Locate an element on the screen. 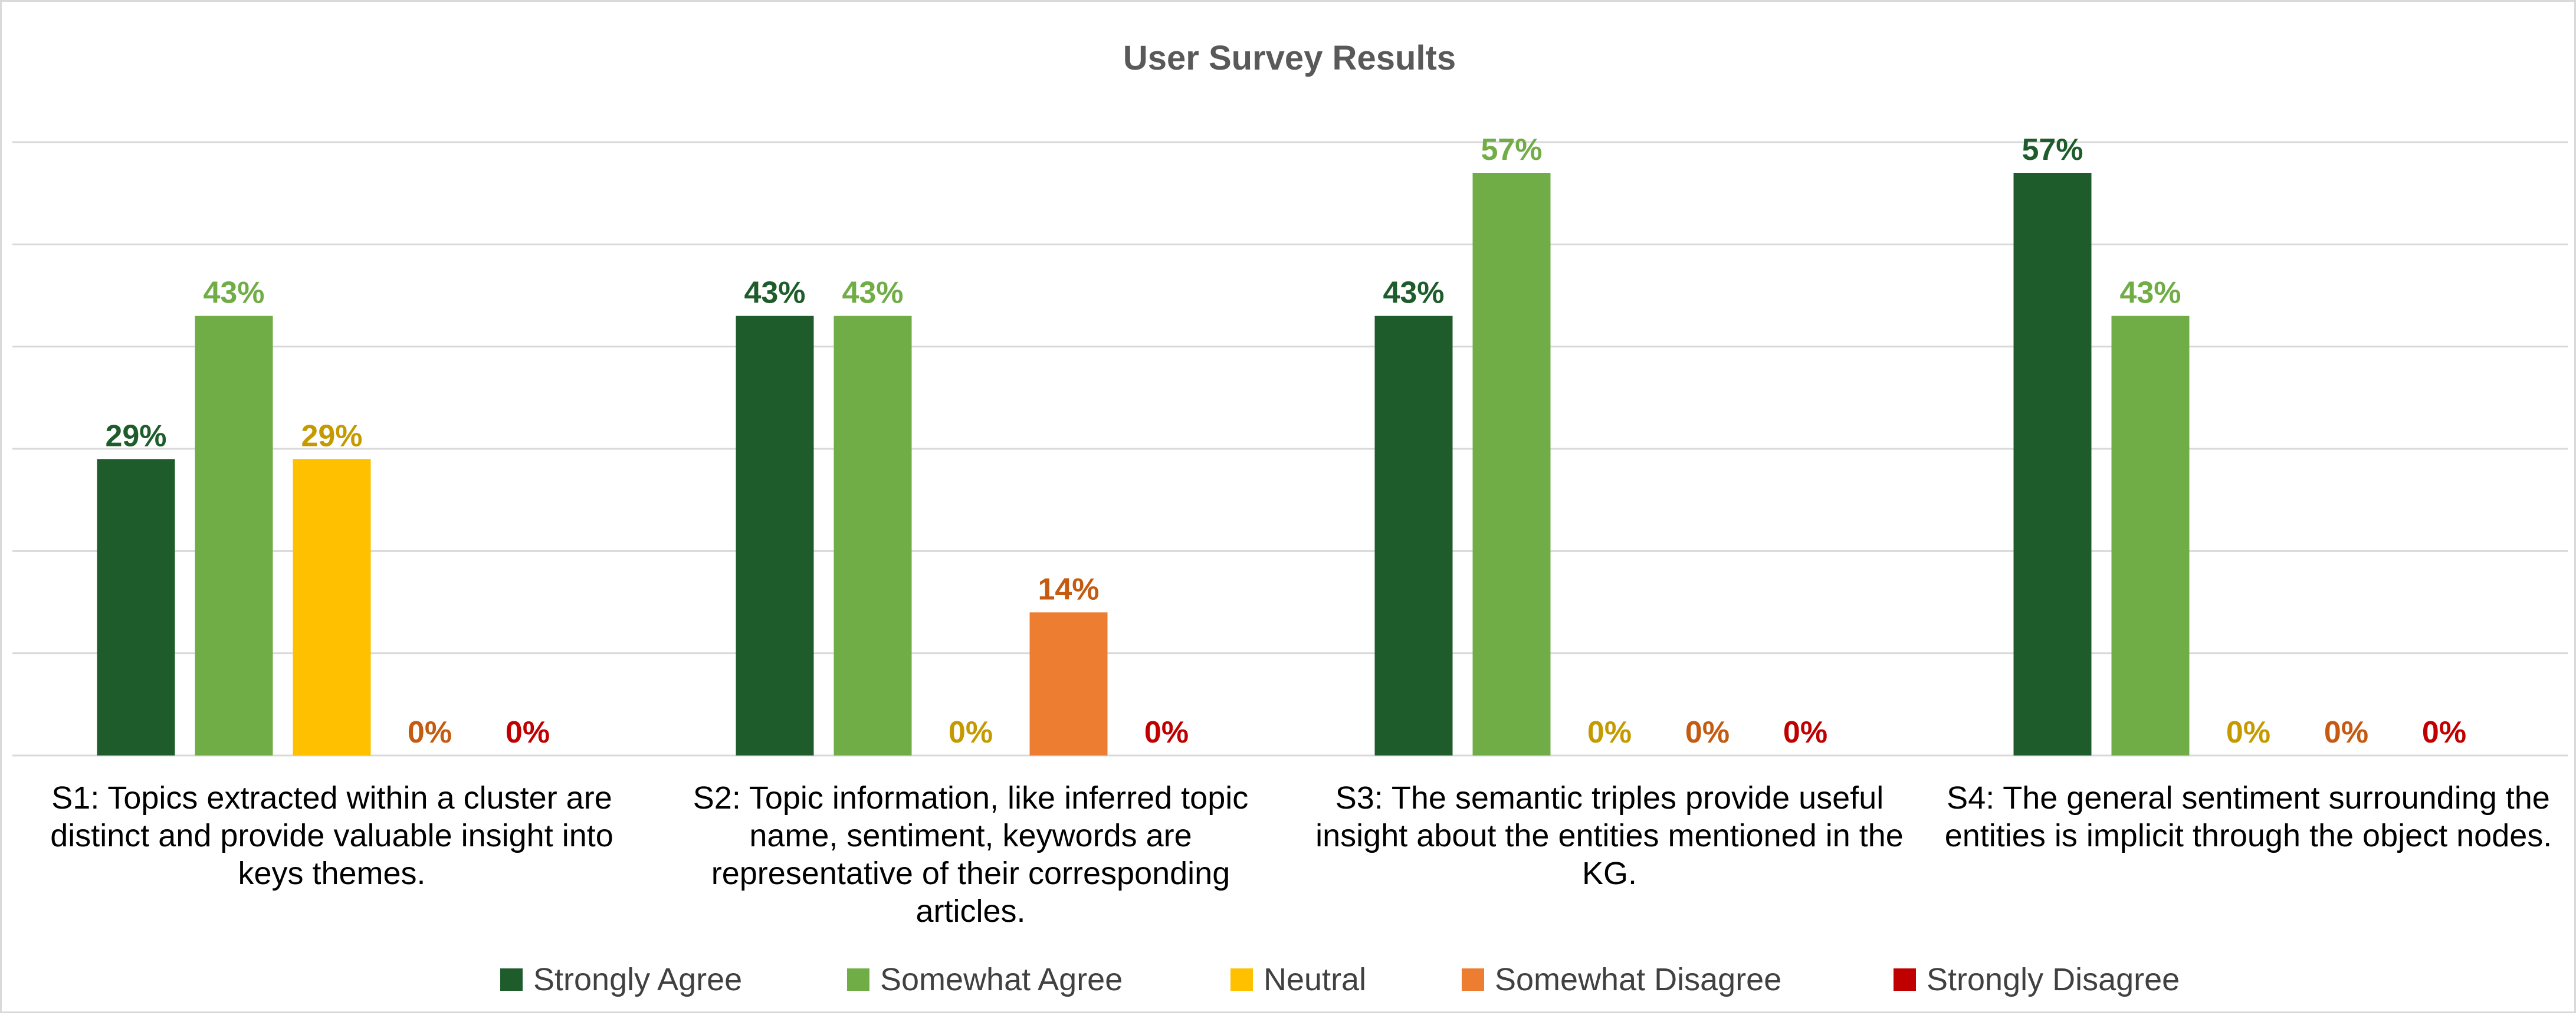 The width and height of the screenshot is (2576, 1015). legend-item: Neutral is located at coordinates (1298, 979).